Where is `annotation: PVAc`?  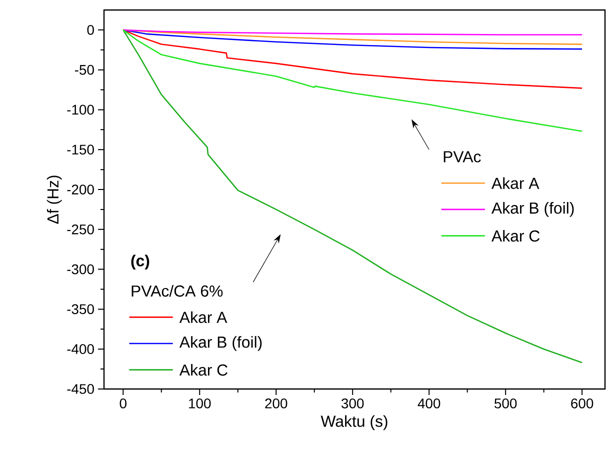 annotation: PVAc is located at coordinates (462, 156).